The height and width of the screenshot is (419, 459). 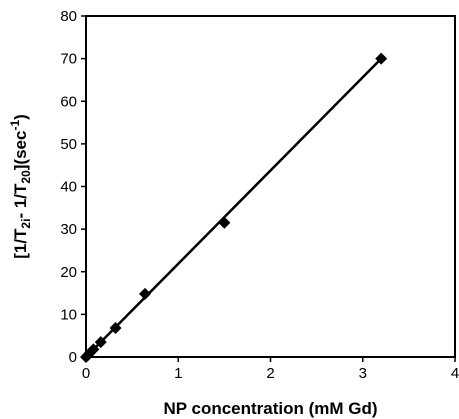 I want to click on x-tick-label: 2, so click(x=270, y=373).